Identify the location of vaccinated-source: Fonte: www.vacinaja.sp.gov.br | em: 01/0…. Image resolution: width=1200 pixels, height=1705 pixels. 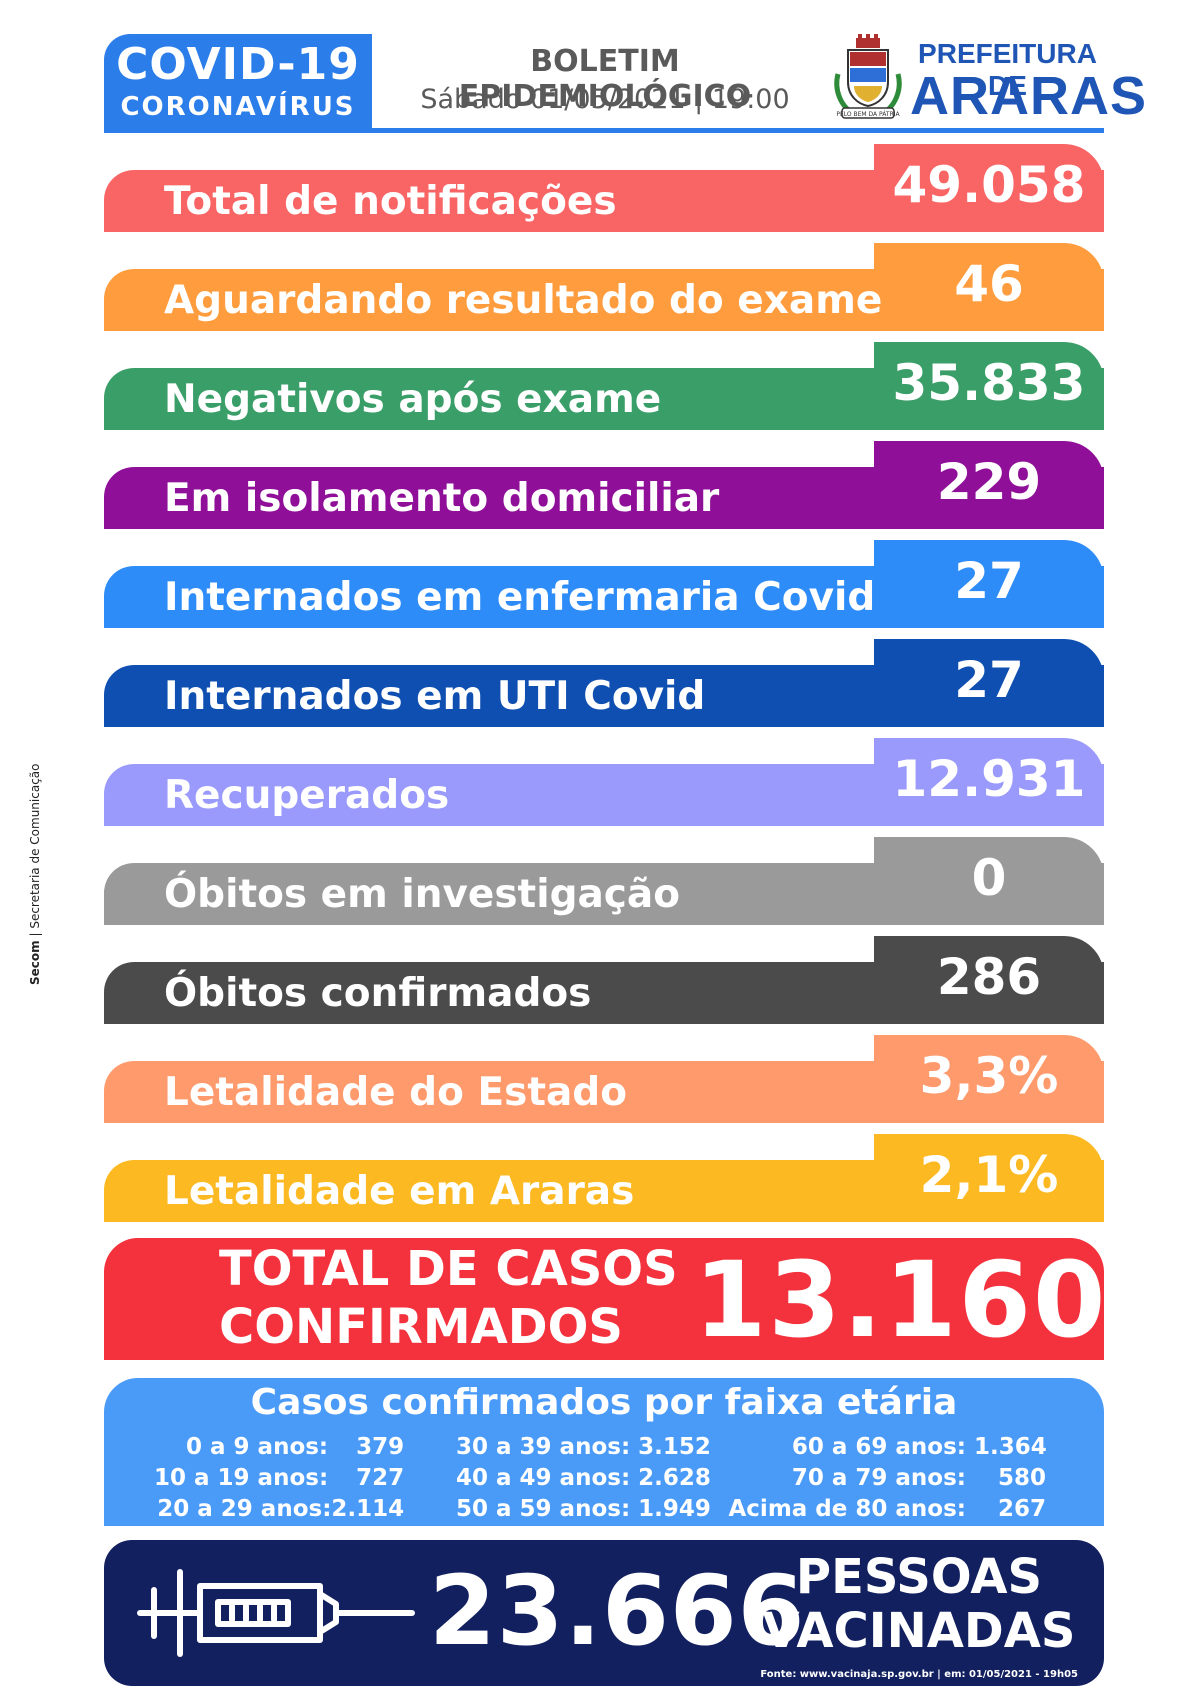
(919, 1674).